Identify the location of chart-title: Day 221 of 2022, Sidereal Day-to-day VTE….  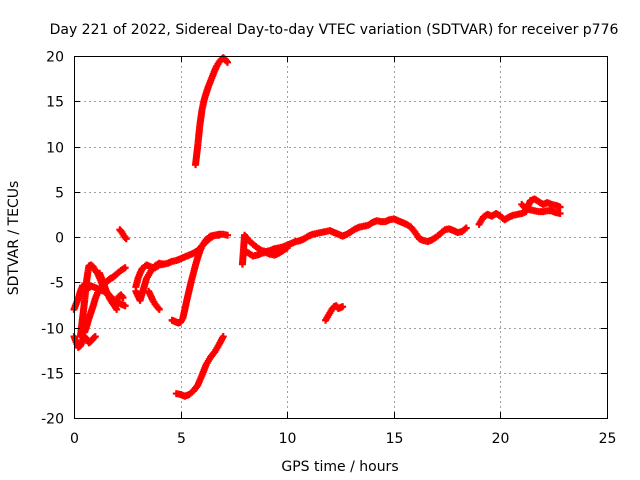
(334, 30).